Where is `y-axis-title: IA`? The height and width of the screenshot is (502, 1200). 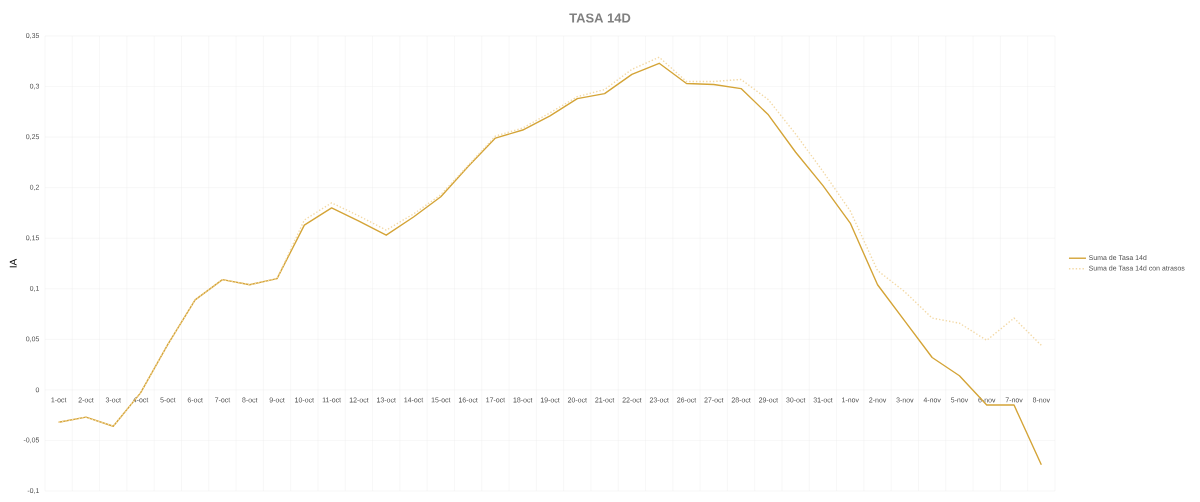
y-axis-title: IA is located at coordinates (13, 263).